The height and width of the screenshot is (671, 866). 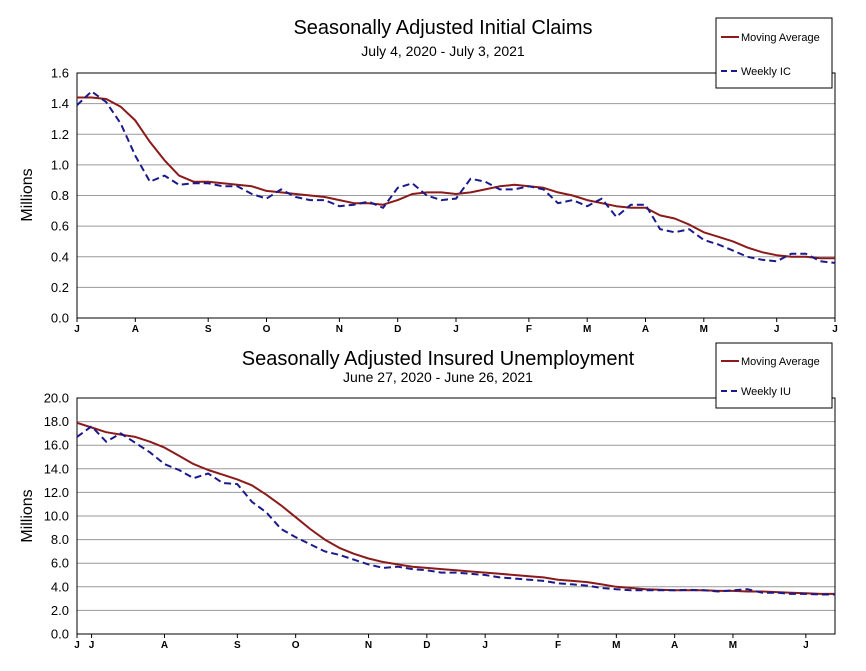 What do you see at coordinates (60, 195) in the screenshot?
I see `y-tick-label: 0.8` at bounding box center [60, 195].